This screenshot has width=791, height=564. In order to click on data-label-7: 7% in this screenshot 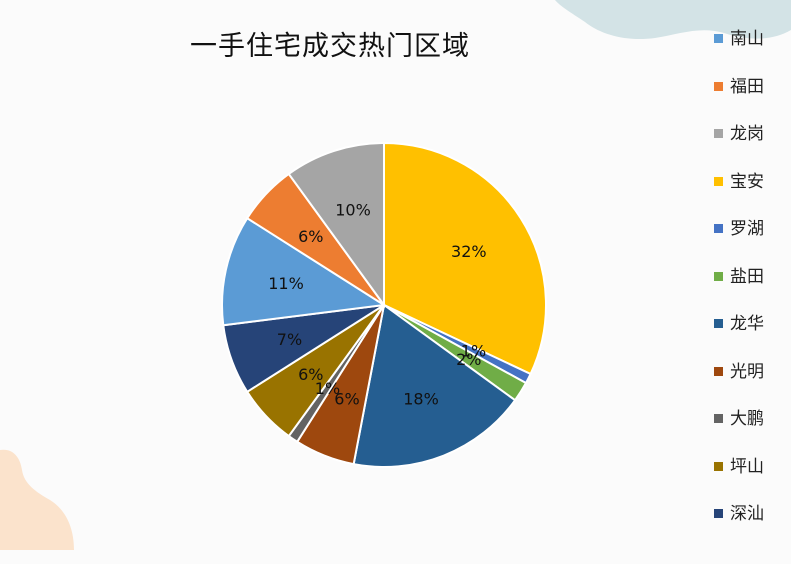, I will do `click(289, 339)`.